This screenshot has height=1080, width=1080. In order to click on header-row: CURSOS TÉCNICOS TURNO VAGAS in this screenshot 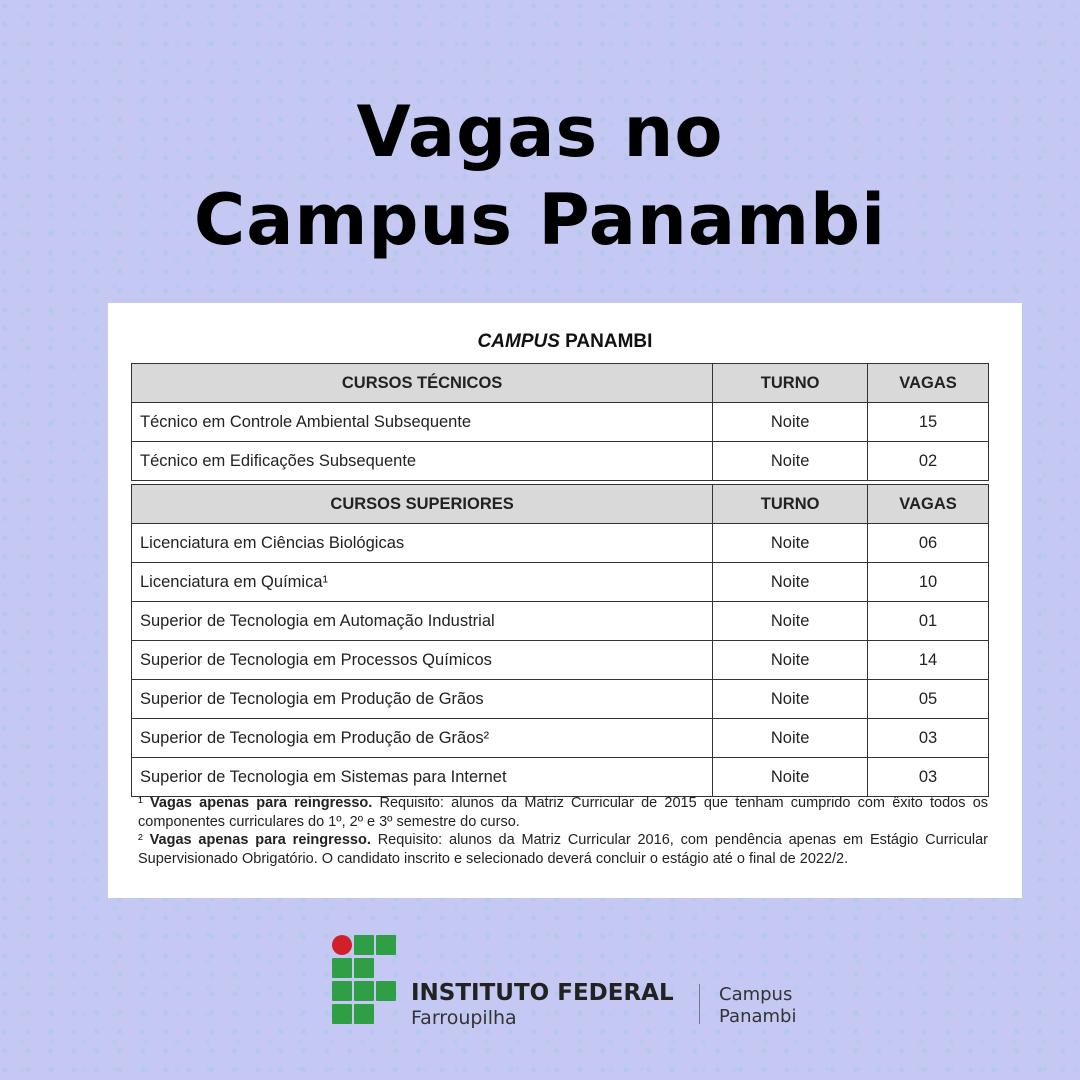, I will do `click(559, 383)`.